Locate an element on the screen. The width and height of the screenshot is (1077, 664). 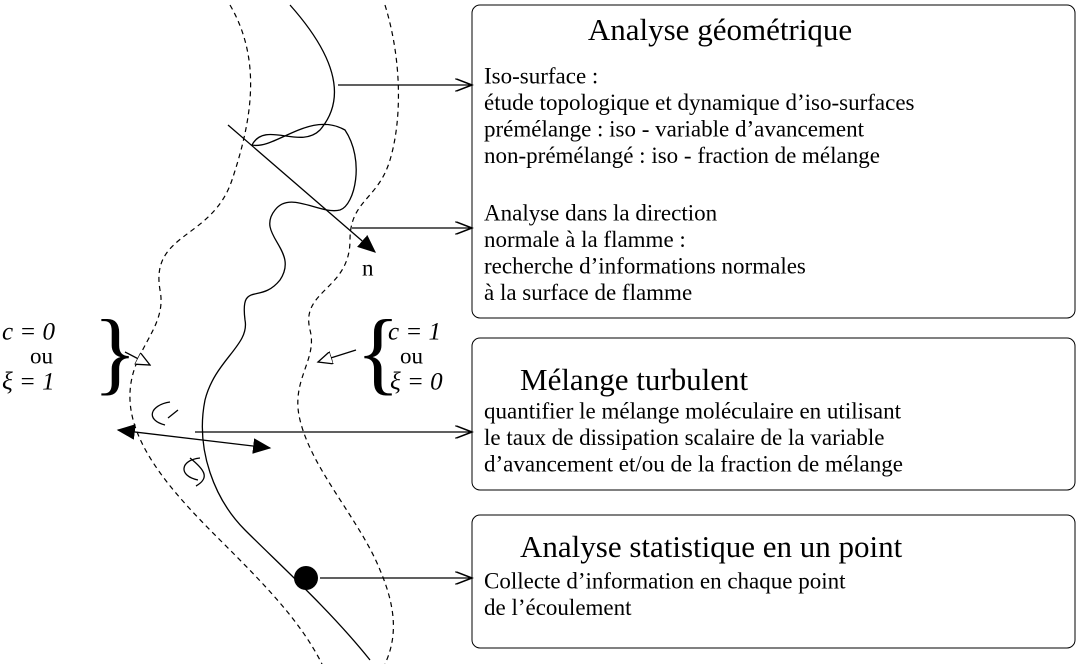
label: ξ = 0 is located at coordinates (416, 382).